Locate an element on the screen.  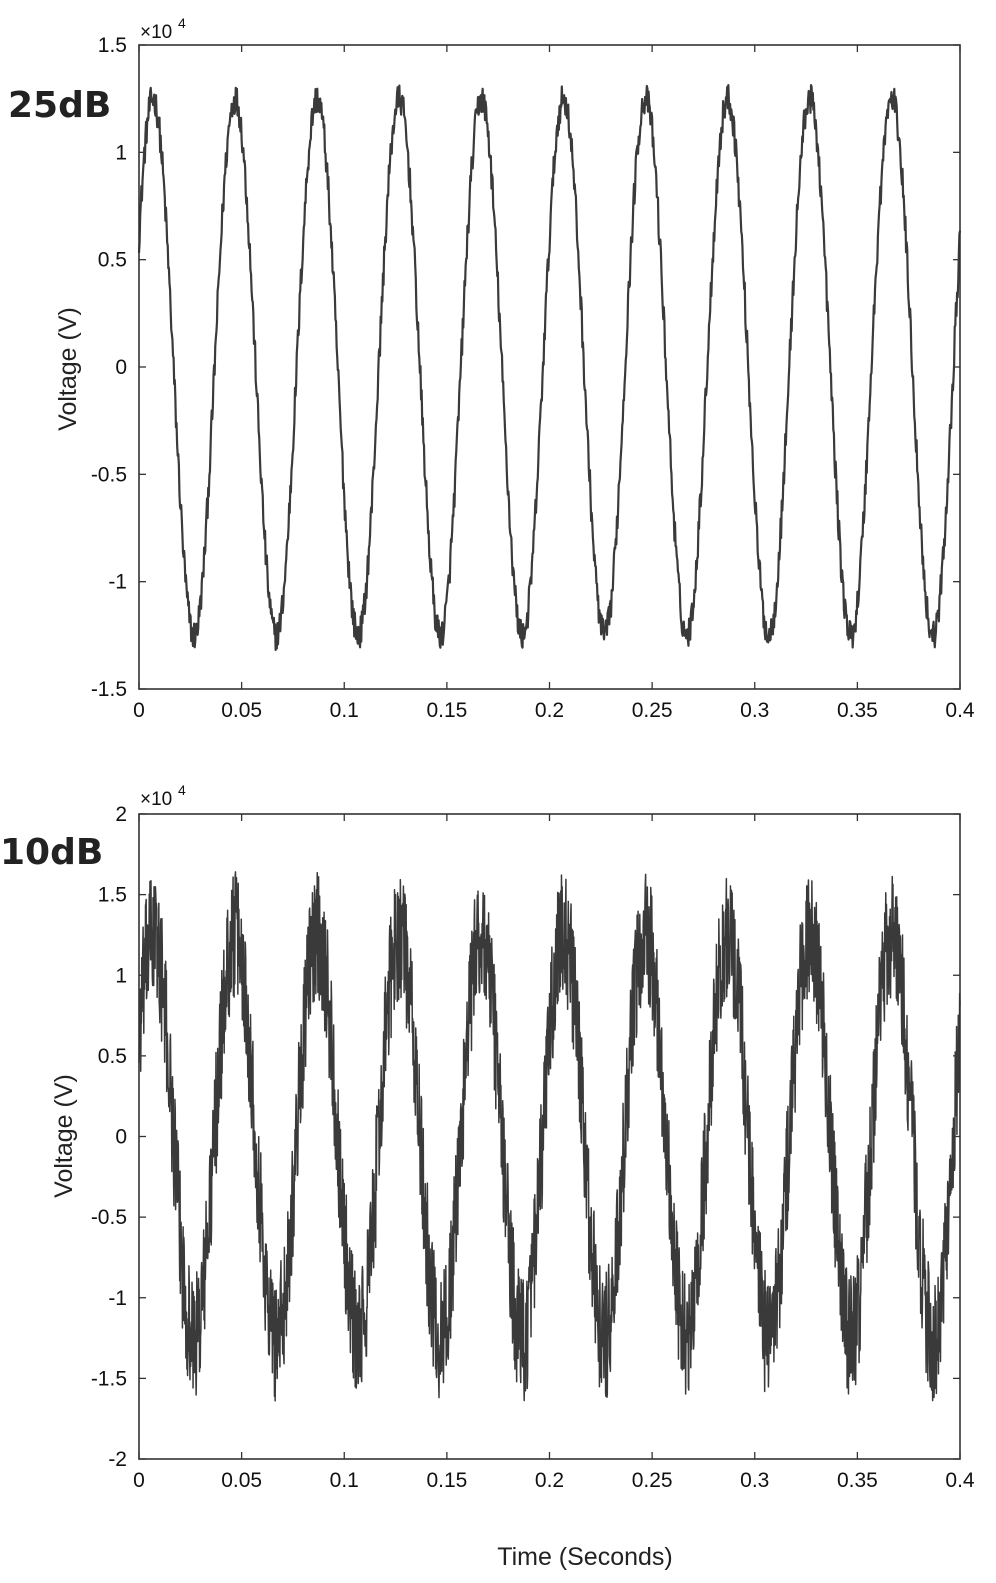
panel-label-25db: 25dB is located at coordinates (59, 105).